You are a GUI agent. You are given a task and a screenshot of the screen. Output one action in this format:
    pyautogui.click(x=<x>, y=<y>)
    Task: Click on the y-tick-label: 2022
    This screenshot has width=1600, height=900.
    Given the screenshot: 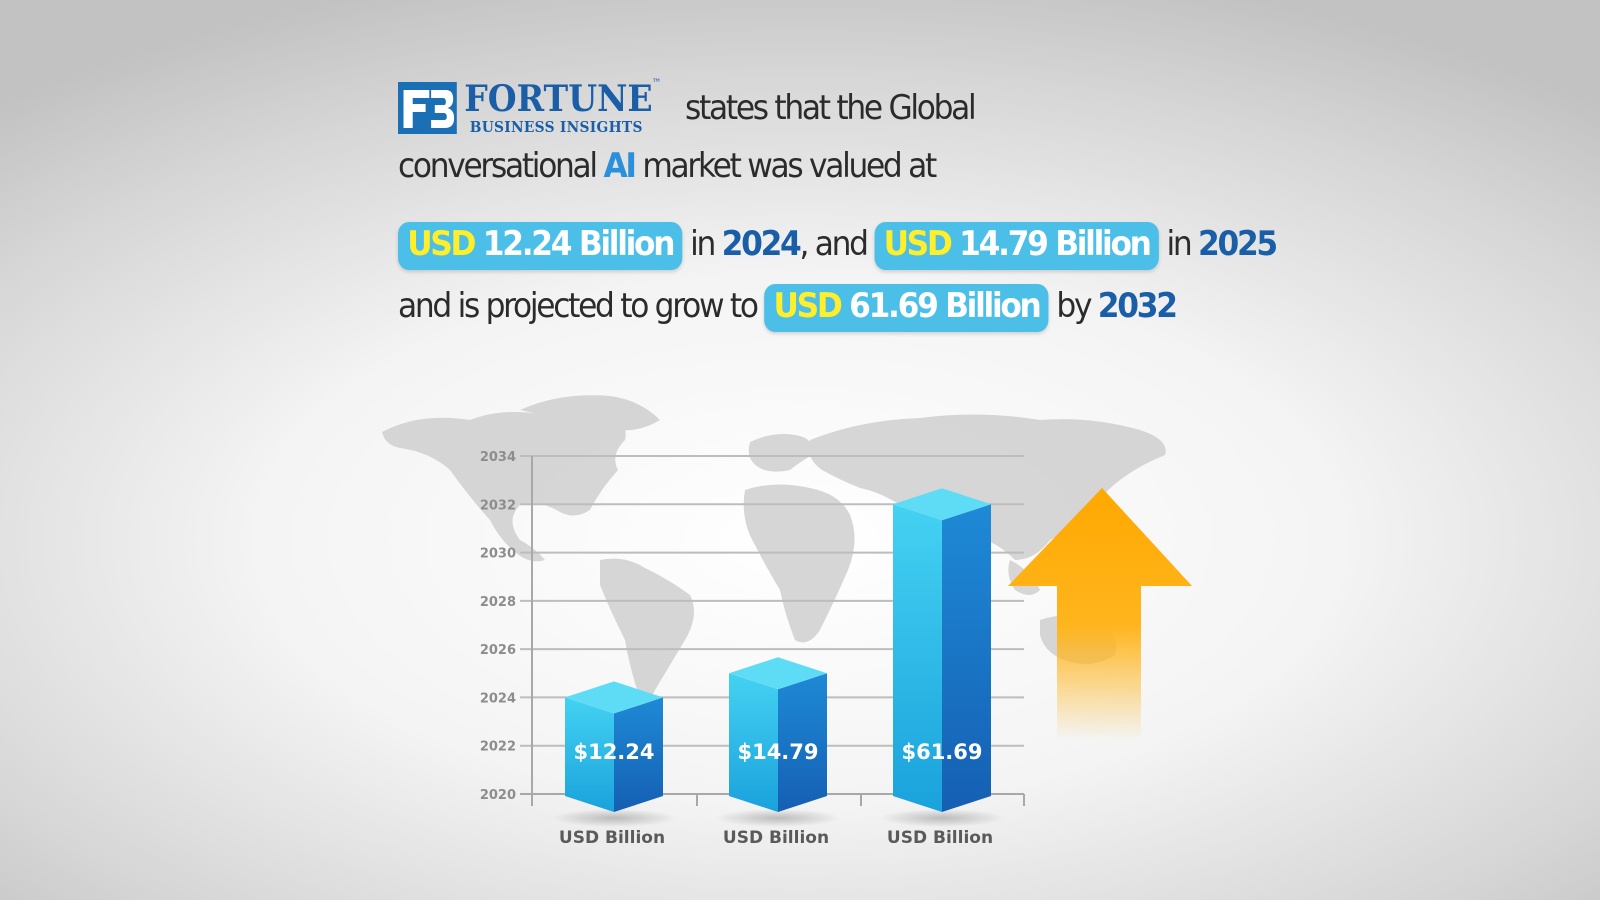 What is the action you would take?
    pyautogui.click(x=498, y=747)
    